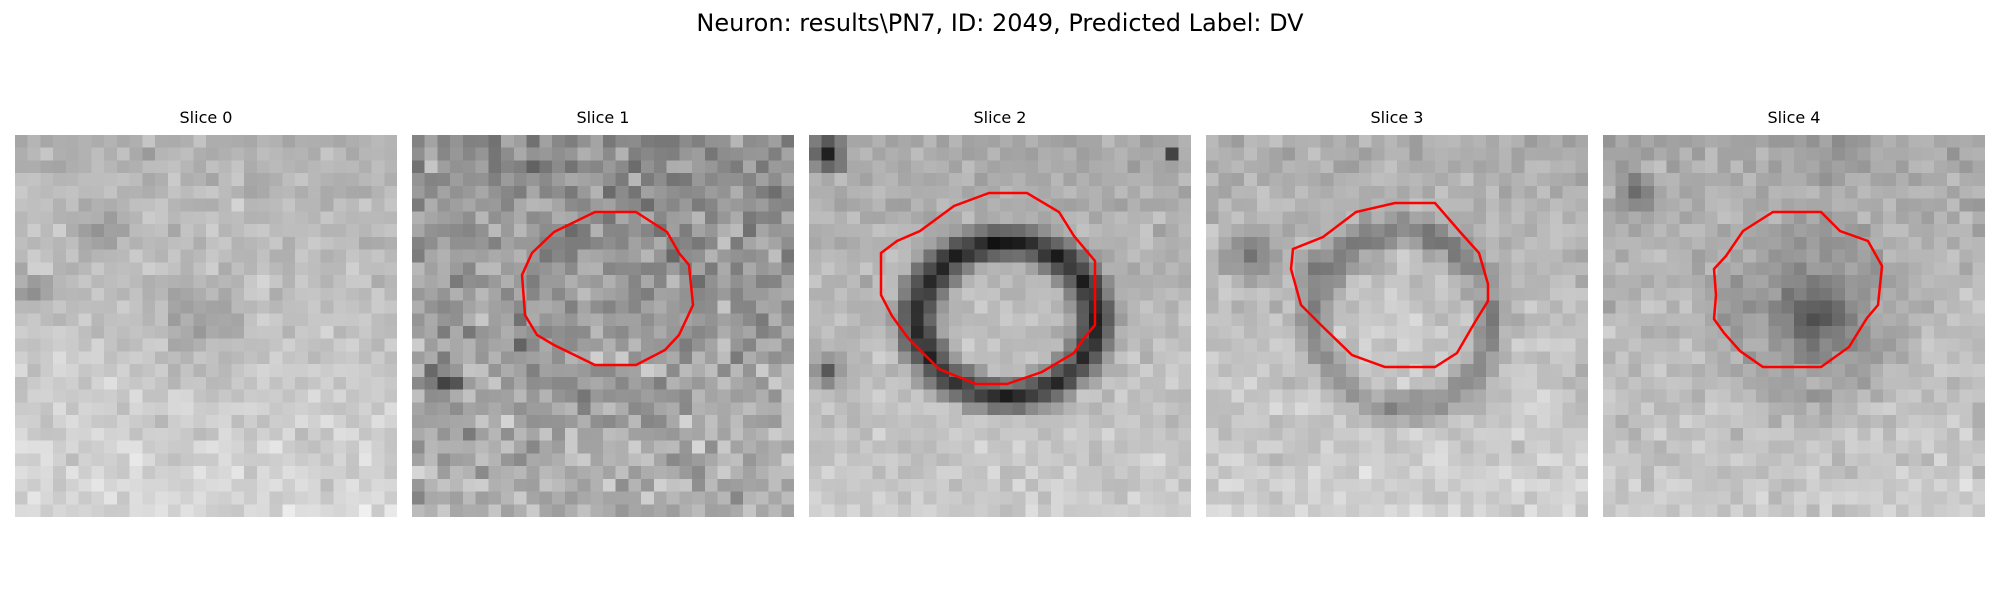  Describe the element at coordinates (1794, 117) in the screenshot. I see `slice-title: Slice 4` at that location.